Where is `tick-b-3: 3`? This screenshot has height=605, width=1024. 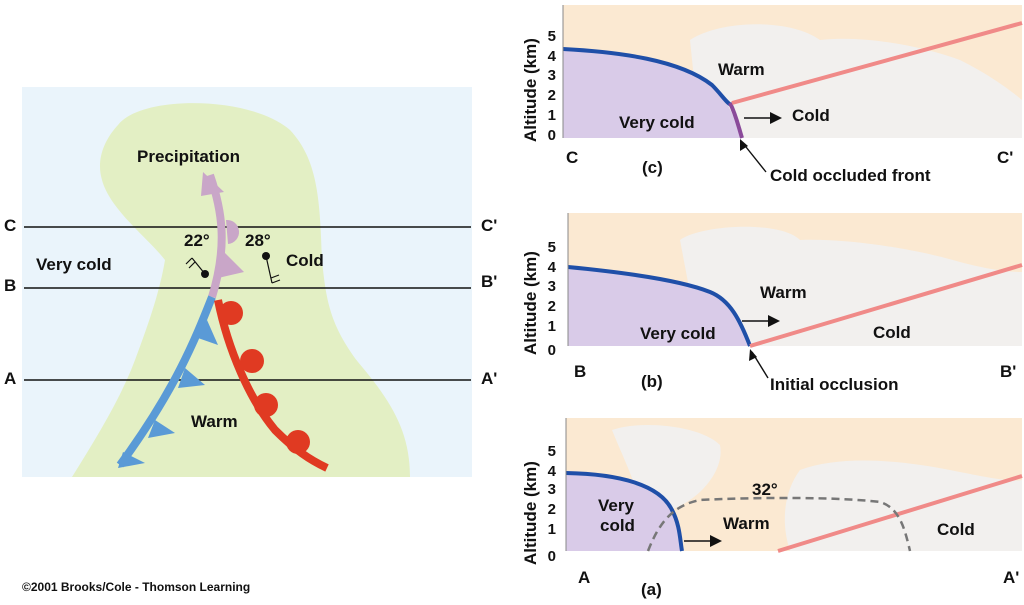
tick-b-3: 3 is located at coordinates (551, 286).